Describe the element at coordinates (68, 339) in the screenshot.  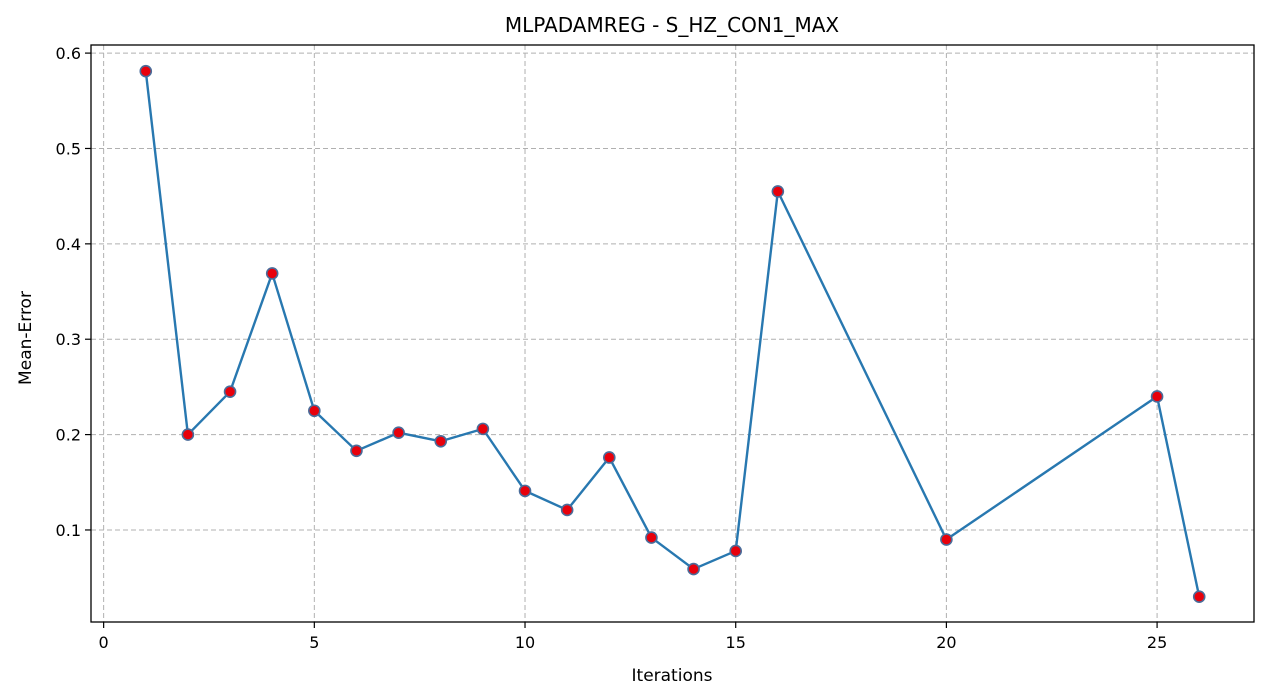
I see `y-tick-label: 0.3` at that location.